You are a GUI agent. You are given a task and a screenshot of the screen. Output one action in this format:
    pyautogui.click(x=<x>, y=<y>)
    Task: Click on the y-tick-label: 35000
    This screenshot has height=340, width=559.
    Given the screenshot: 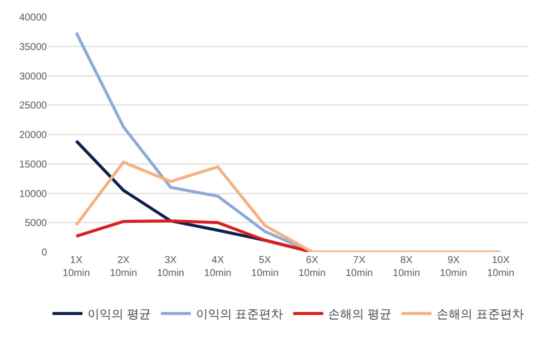 What is the action you would take?
    pyautogui.click(x=33, y=47)
    